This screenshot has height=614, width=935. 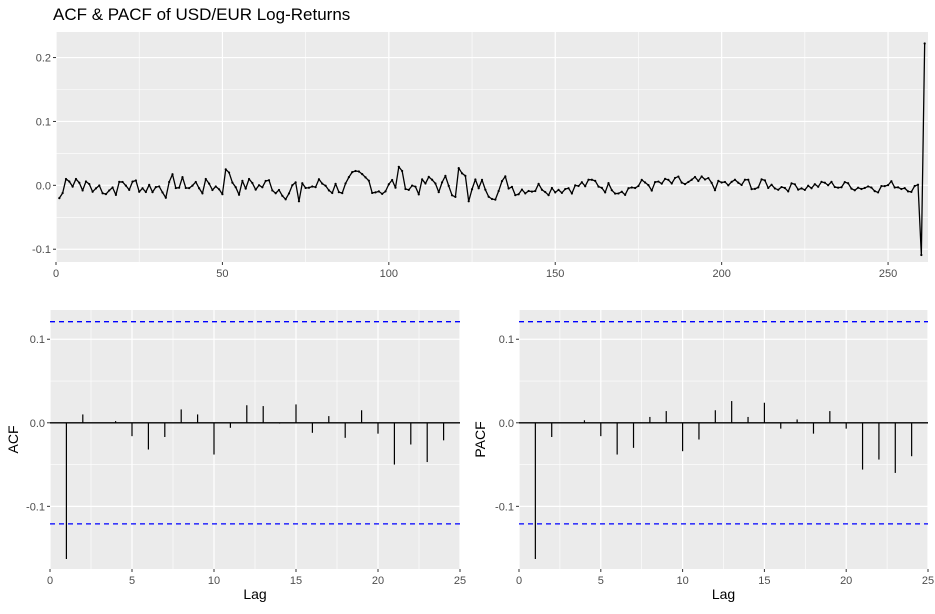 What do you see at coordinates (519, 581) in the screenshot?
I see `pacf-x-tick-label: 0` at bounding box center [519, 581].